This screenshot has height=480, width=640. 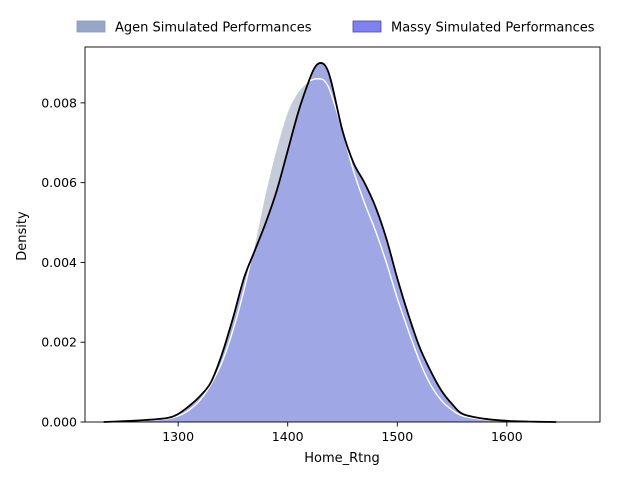 I want to click on x-tick-label-1300: 1300, so click(x=178, y=436).